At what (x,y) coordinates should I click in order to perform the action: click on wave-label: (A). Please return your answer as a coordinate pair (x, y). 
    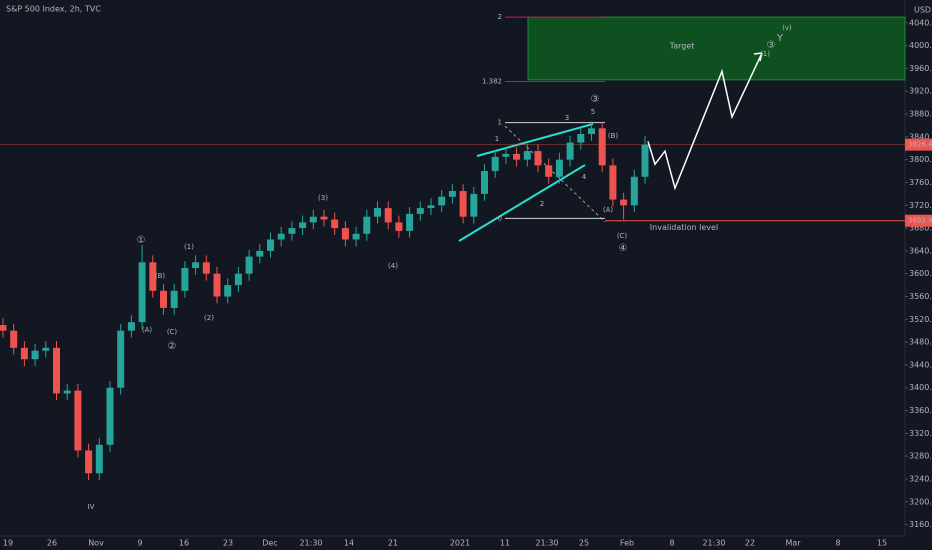
    Looking at the image, I should click on (147, 330).